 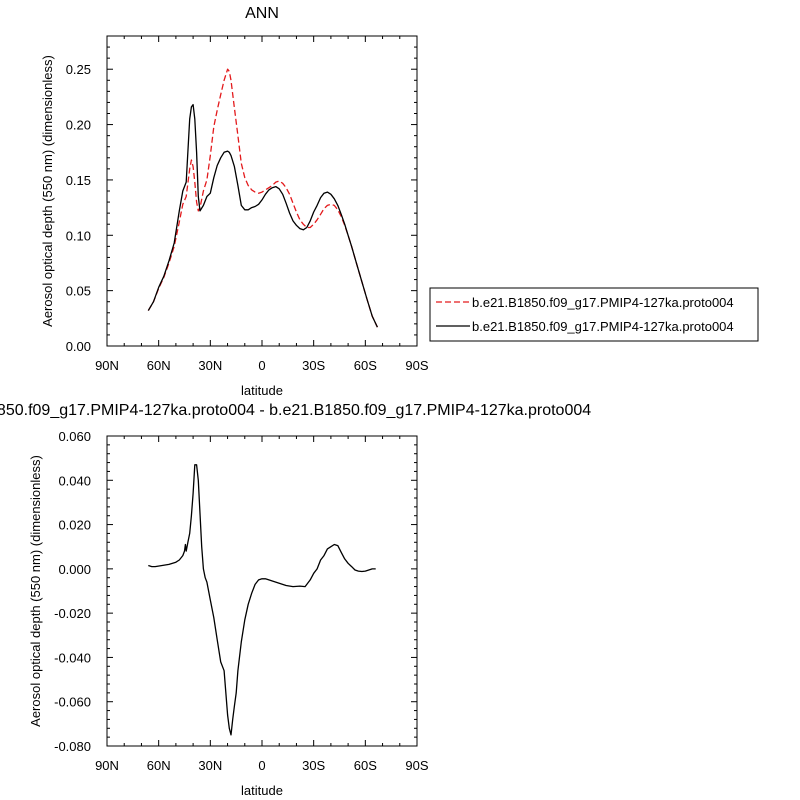 What do you see at coordinates (78, 235) in the screenshot?
I see `top-y-tick-label: 0.10` at bounding box center [78, 235].